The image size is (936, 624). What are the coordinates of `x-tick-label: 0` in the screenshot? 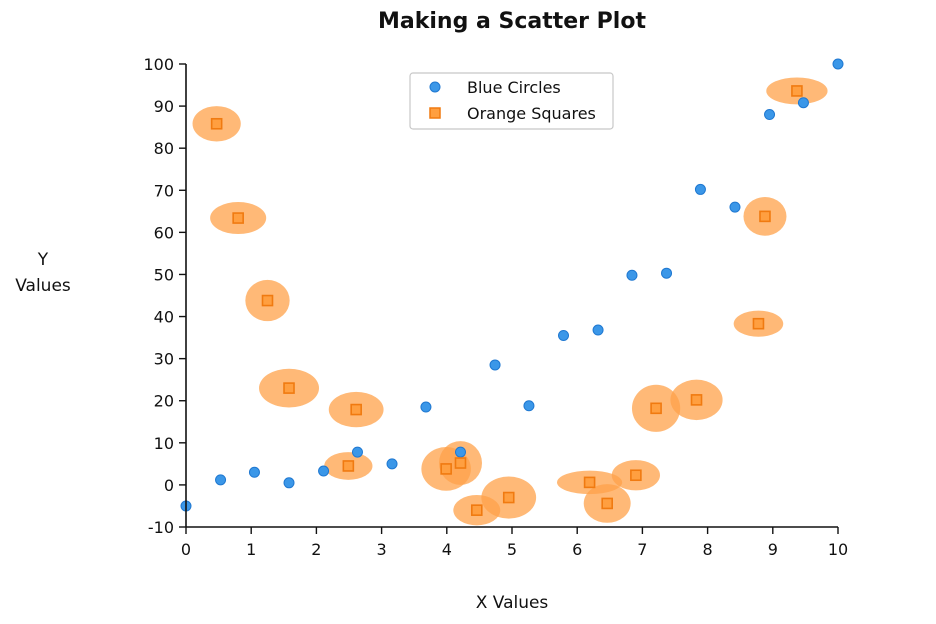 It's located at (186, 549).